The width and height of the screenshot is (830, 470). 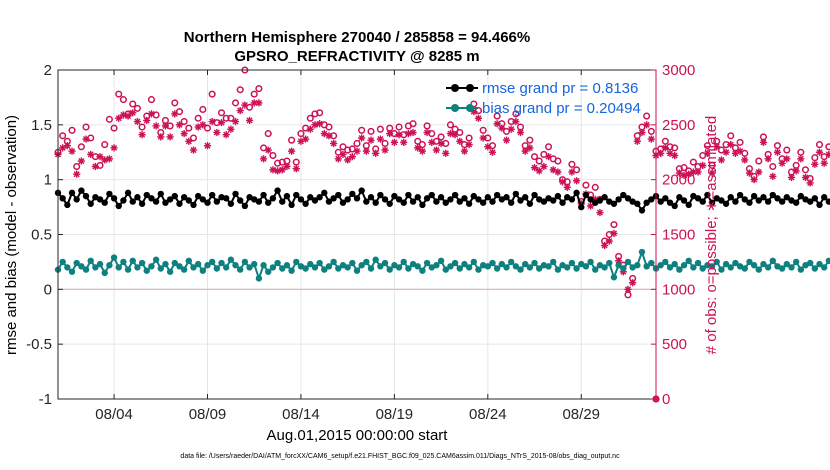 What do you see at coordinates (711, 235) in the screenshot?
I see `y2-axis-label: # of obs: o=possible; ∗=assimilated` at bounding box center [711, 235].